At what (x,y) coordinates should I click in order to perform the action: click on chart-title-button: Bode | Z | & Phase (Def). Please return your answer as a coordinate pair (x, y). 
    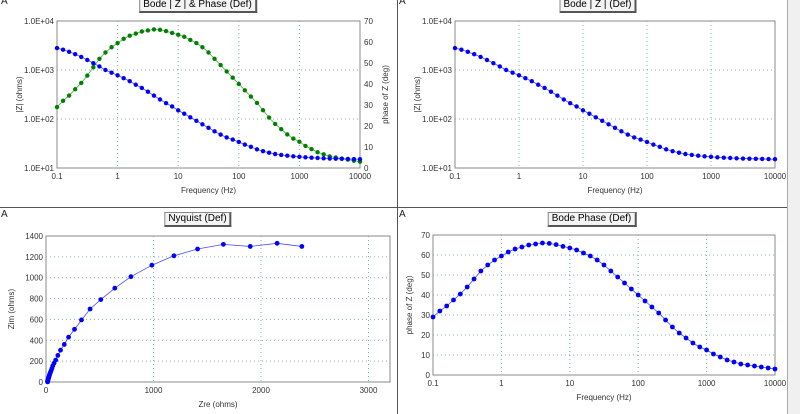
    Looking at the image, I should click on (198, 6).